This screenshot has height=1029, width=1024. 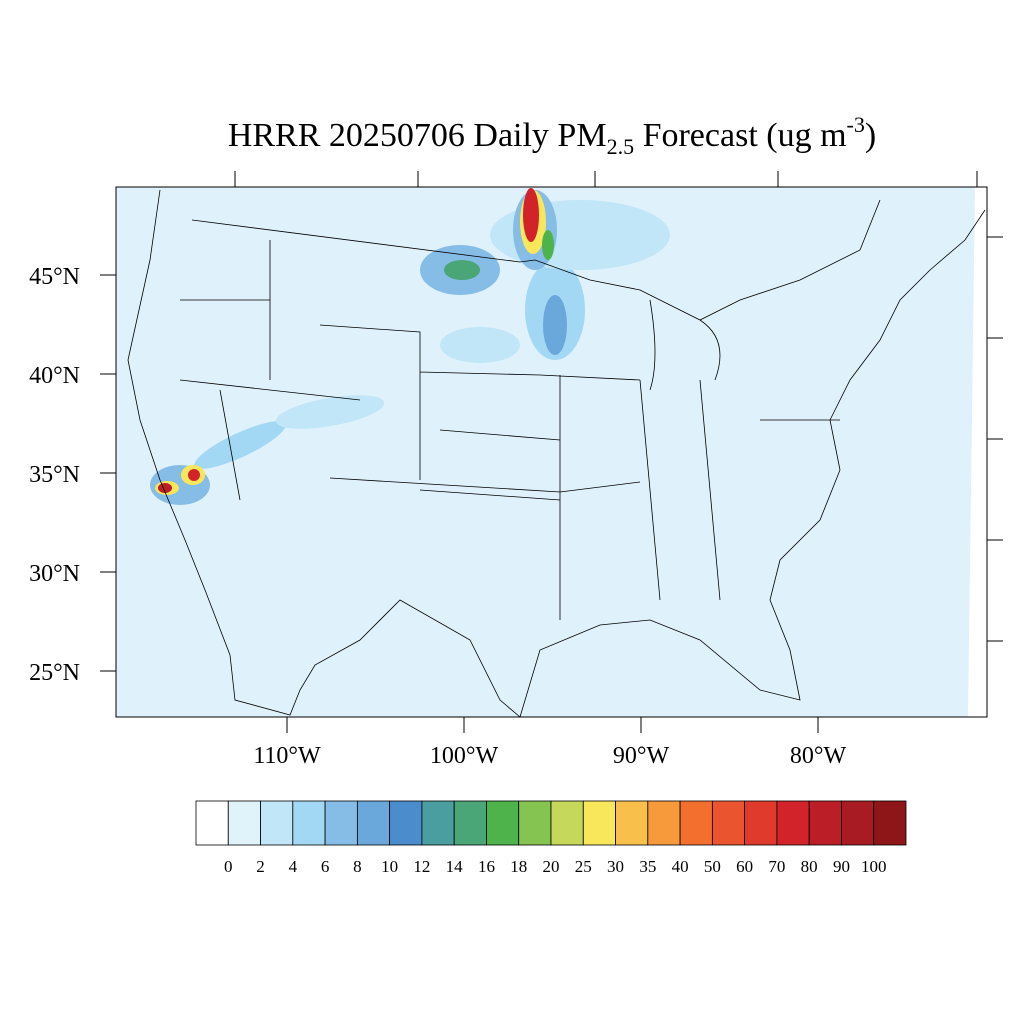 I want to click on colorbar-label: 10, so click(x=389, y=866).